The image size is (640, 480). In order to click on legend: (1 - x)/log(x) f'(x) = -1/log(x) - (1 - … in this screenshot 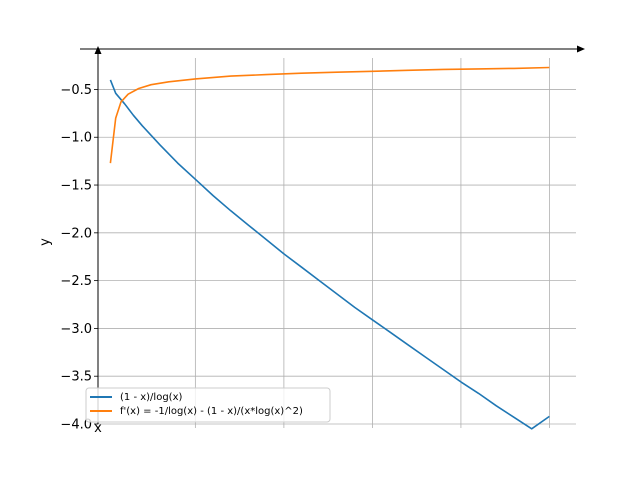, I will do `click(208, 405)`.